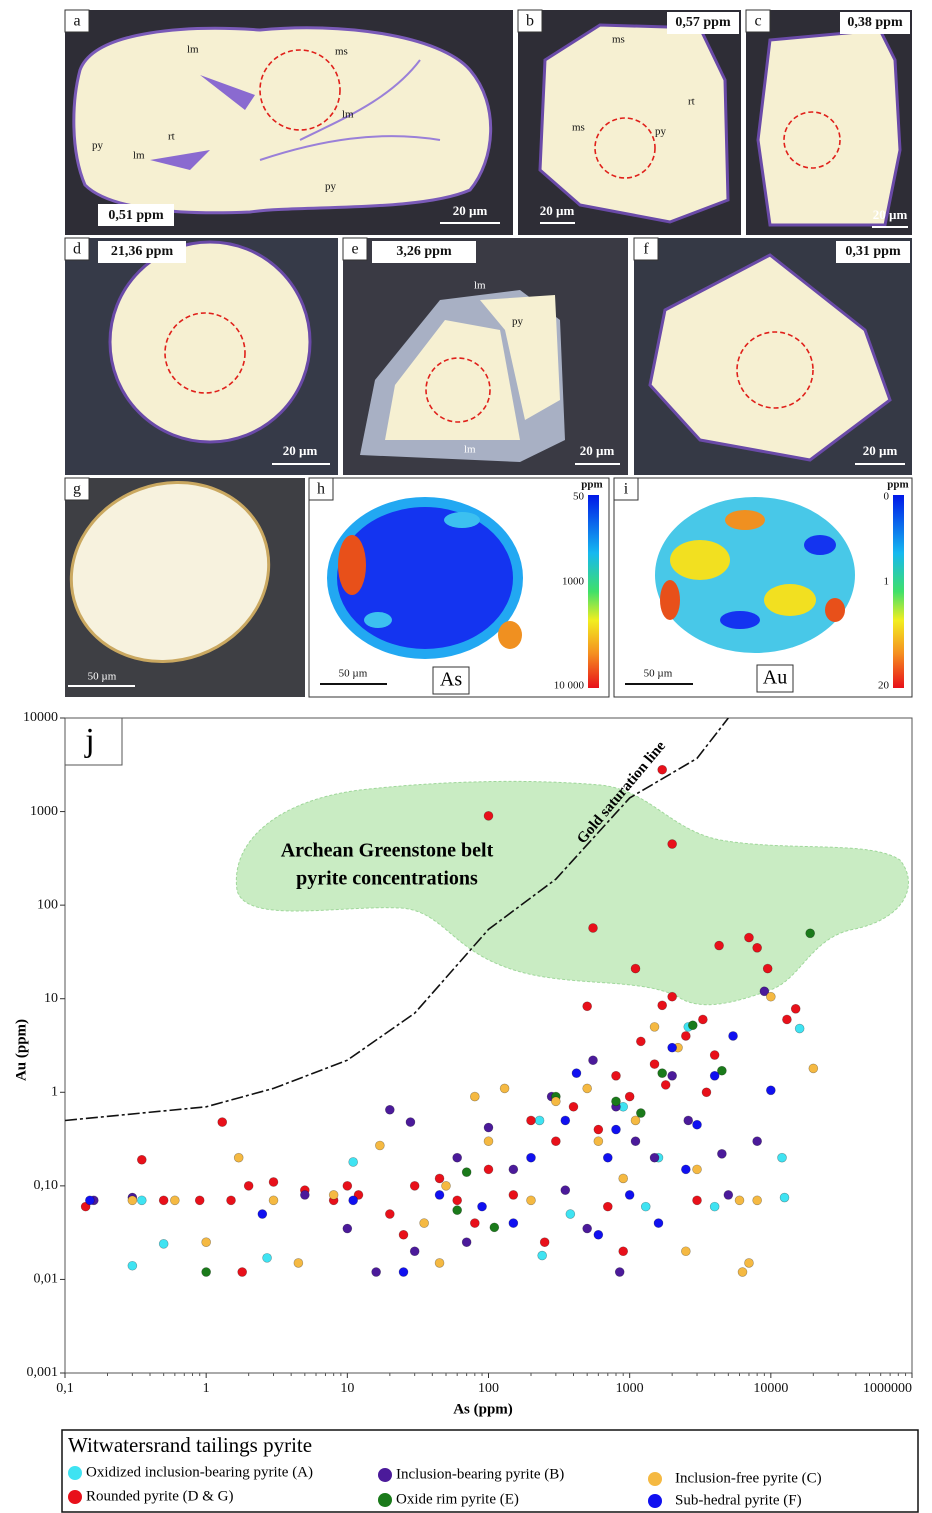 The width and height of the screenshot is (932, 1513). I want to click on x-tick-label: 1, so click(206, 1388).